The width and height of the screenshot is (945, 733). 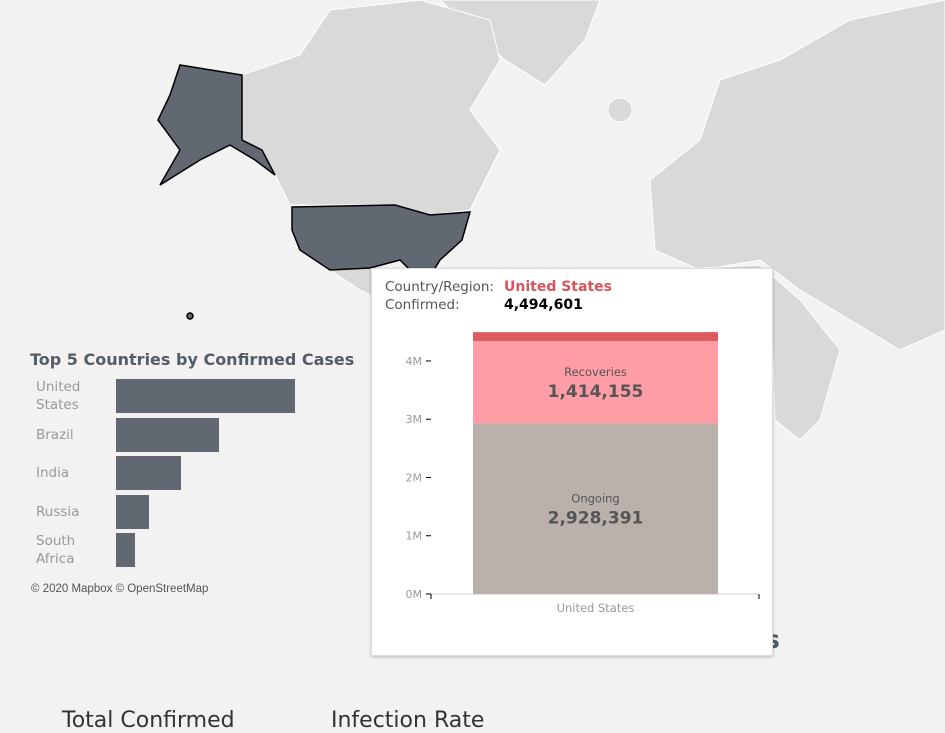 What do you see at coordinates (596, 392) in the screenshot?
I see `data-label: 1,414,155` at bounding box center [596, 392].